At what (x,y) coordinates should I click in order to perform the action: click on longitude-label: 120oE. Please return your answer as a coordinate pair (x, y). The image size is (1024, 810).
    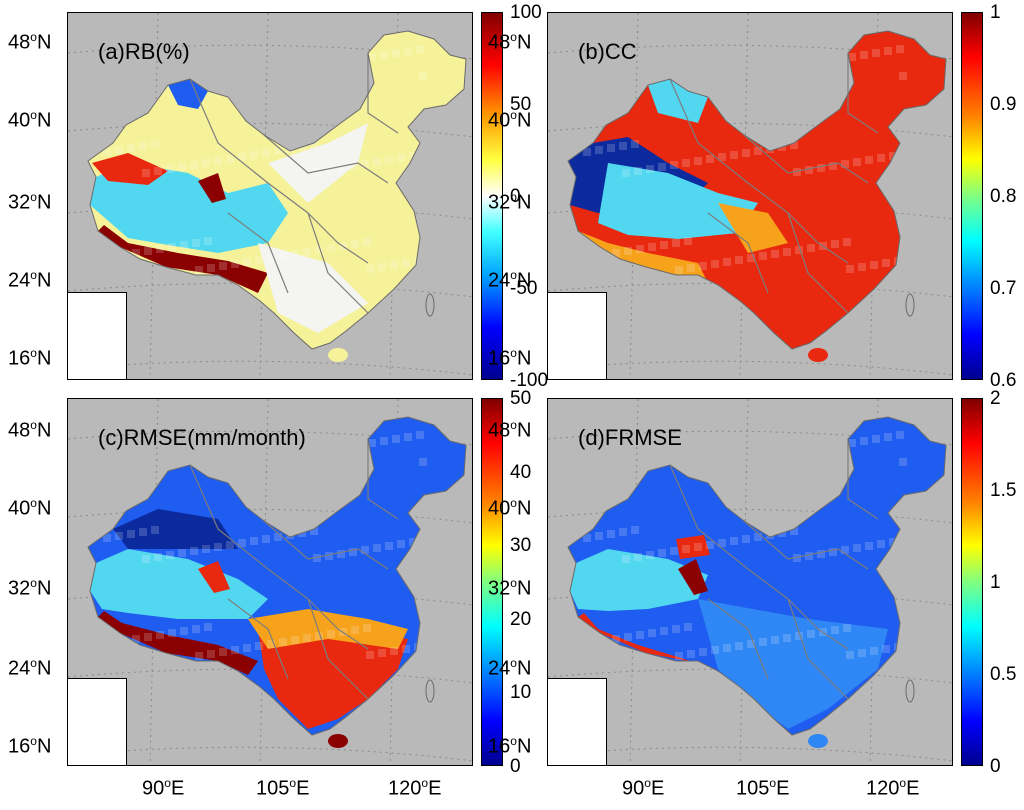
    Looking at the image, I should click on (893, 788).